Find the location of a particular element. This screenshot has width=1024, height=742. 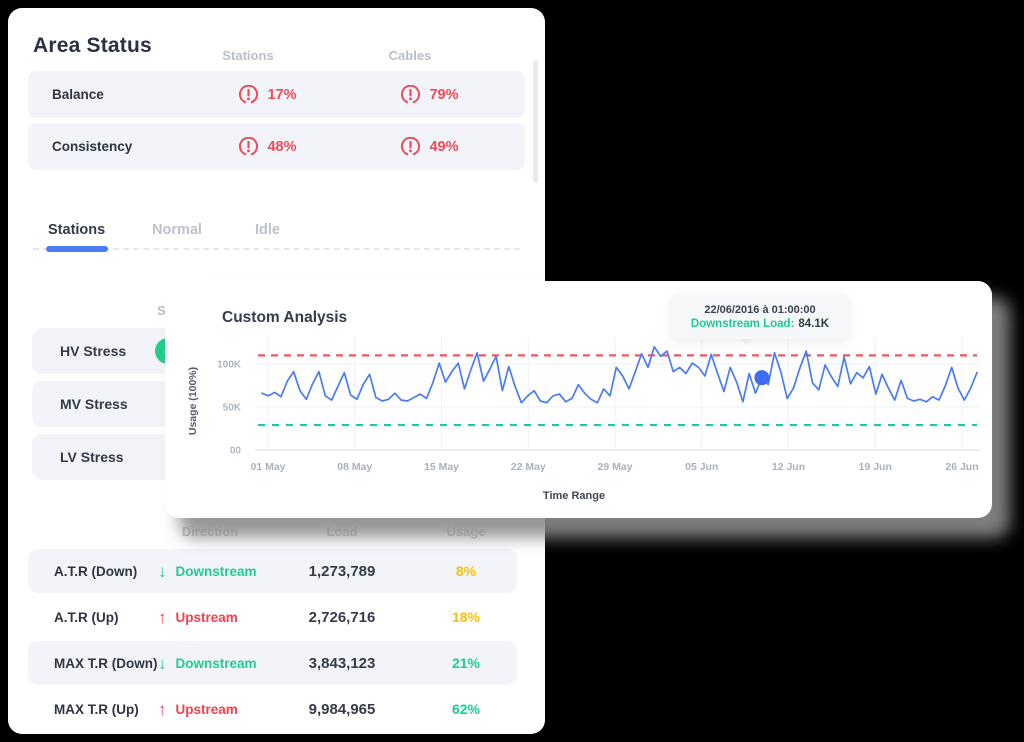

status-row-label: Consistency is located at coordinates (92, 146).